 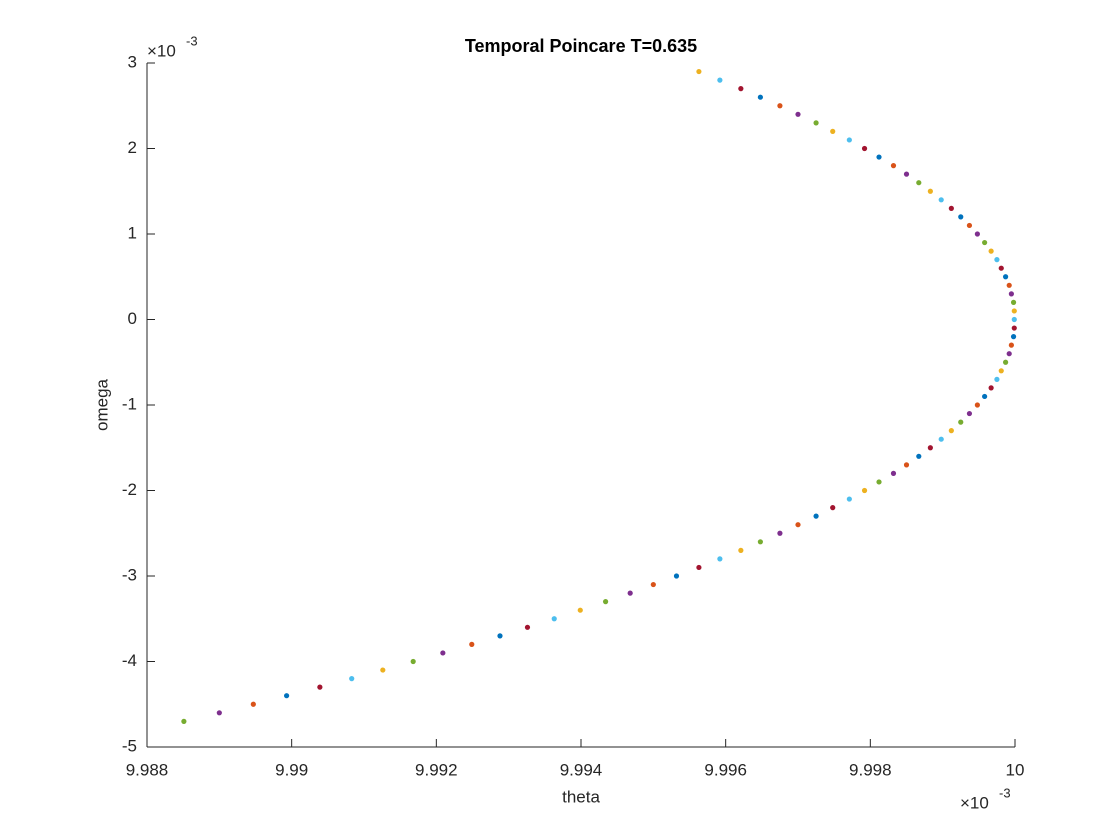 What do you see at coordinates (581, 796) in the screenshot?
I see `x-axis-label: theta` at bounding box center [581, 796].